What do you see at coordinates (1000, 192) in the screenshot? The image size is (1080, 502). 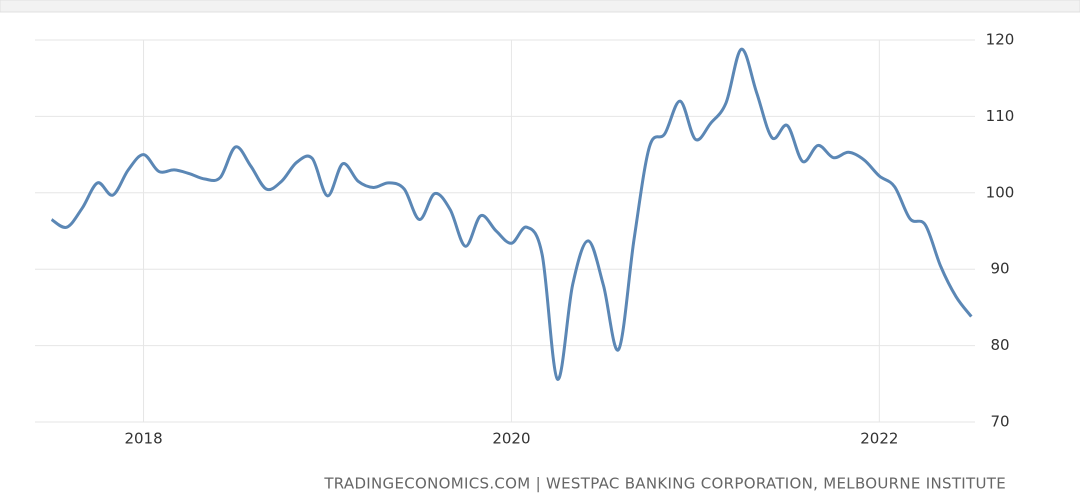 I see `y-tick-label: 100` at bounding box center [1000, 192].